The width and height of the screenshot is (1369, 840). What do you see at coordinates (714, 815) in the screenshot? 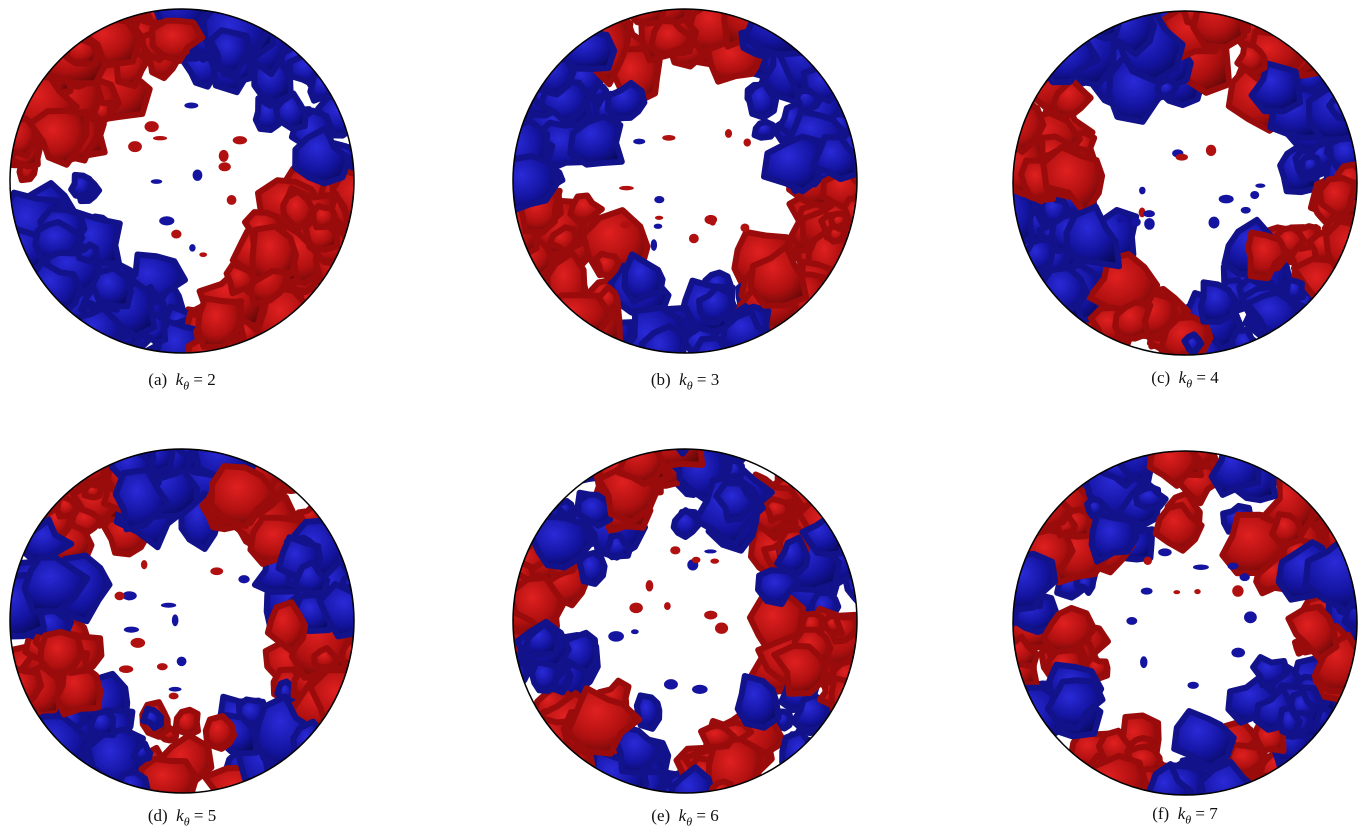
I see `caption-value: 6` at bounding box center [714, 815].